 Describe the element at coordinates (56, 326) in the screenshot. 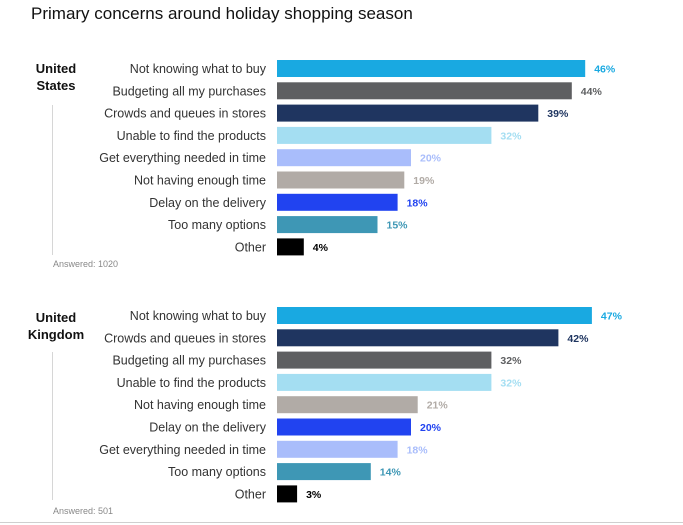

I see `group-label: United Kingdom` at that location.